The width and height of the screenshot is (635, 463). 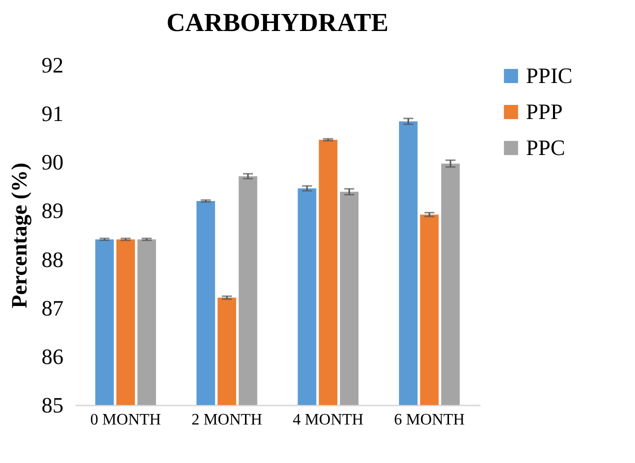 What do you see at coordinates (53, 113) in the screenshot?
I see `y-tick-label: 91` at bounding box center [53, 113].